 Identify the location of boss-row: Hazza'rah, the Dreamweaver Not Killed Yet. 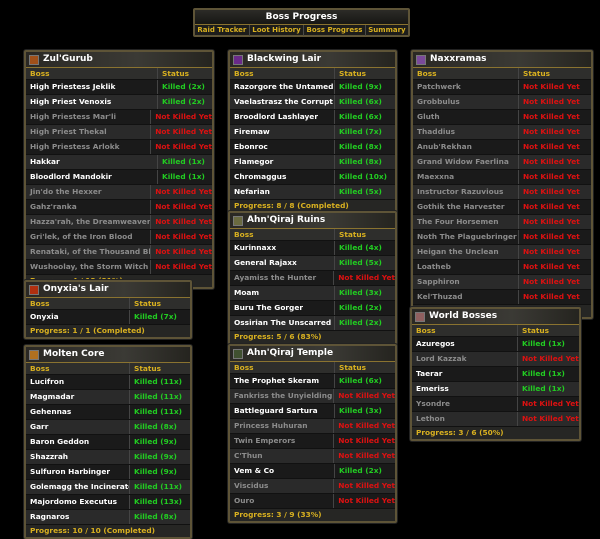
(119, 222).